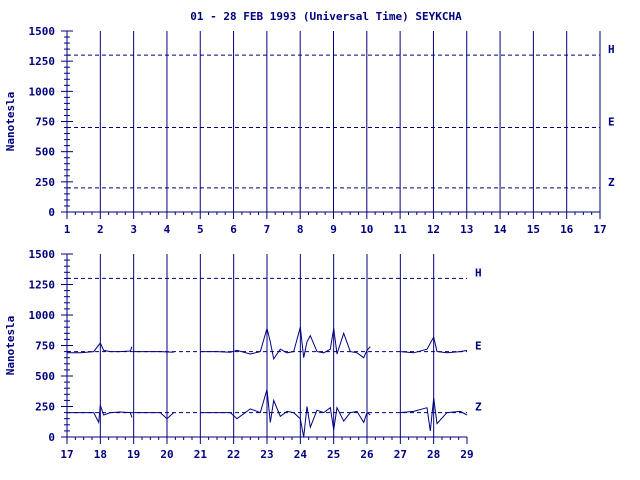 The height and width of the screenshot is (480, 640). What do you see at coordinates (400, 454) in the screenshot?
I see `x-tick-label: 27` at bounding box center [400, 454].